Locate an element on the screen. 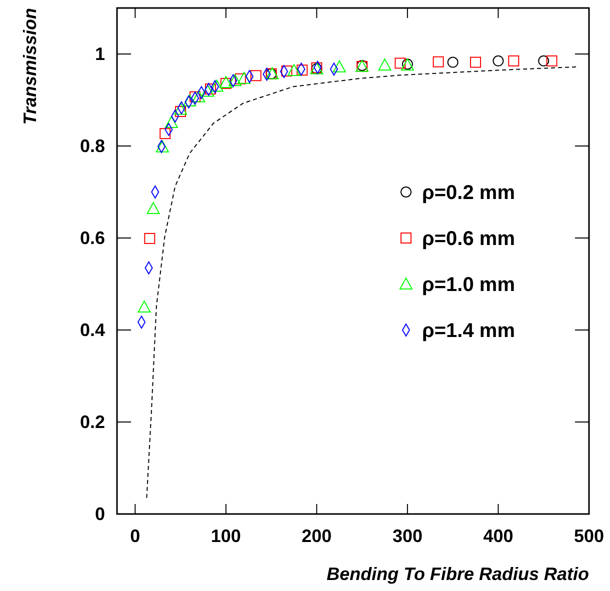 This screenshot has width=610, height=591. x-tick-label: 200 is located at coordinates (317, 536).